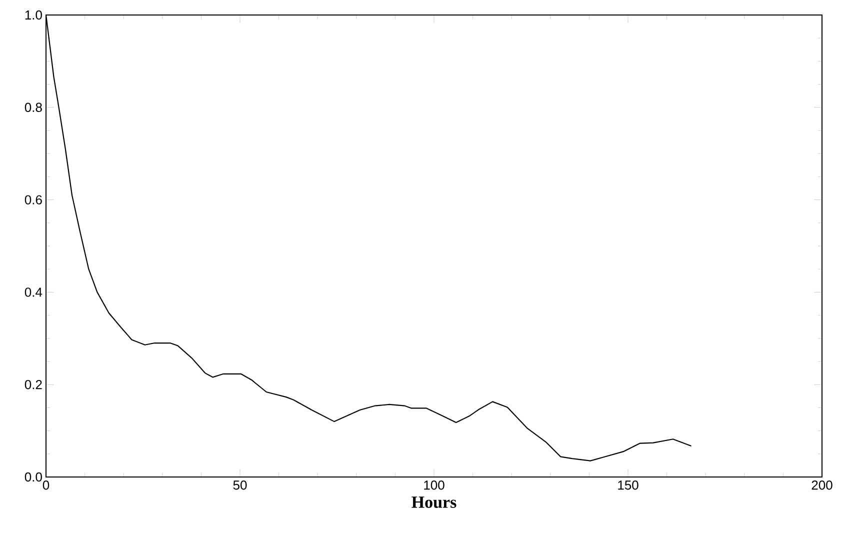 This screenshot has height=539, width=851. I want to click on y-tick-label: 0.2, so click(33, 385).